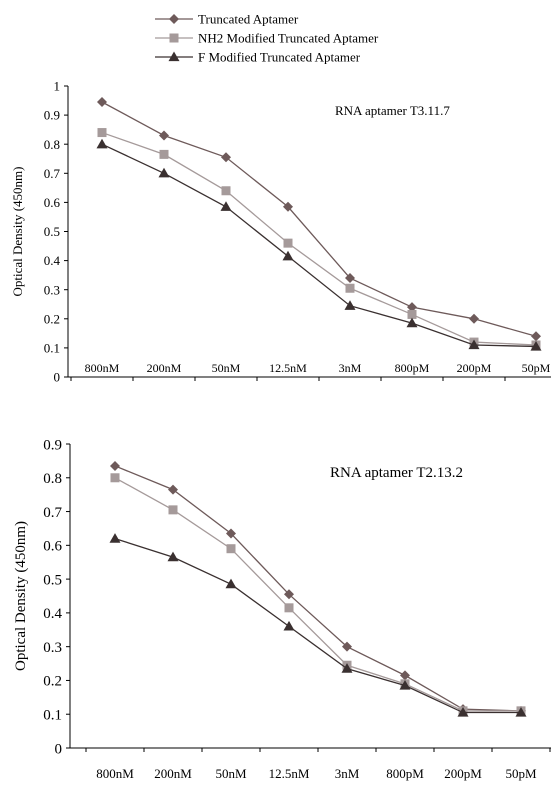 Image resolution: width=552 pixels, height=790 pixels. What do you see at coordinates (288, 368) in the screenshot?
I see `x-tick-label-12-5nm: 12.5nM` at bounding box center [288, 368].